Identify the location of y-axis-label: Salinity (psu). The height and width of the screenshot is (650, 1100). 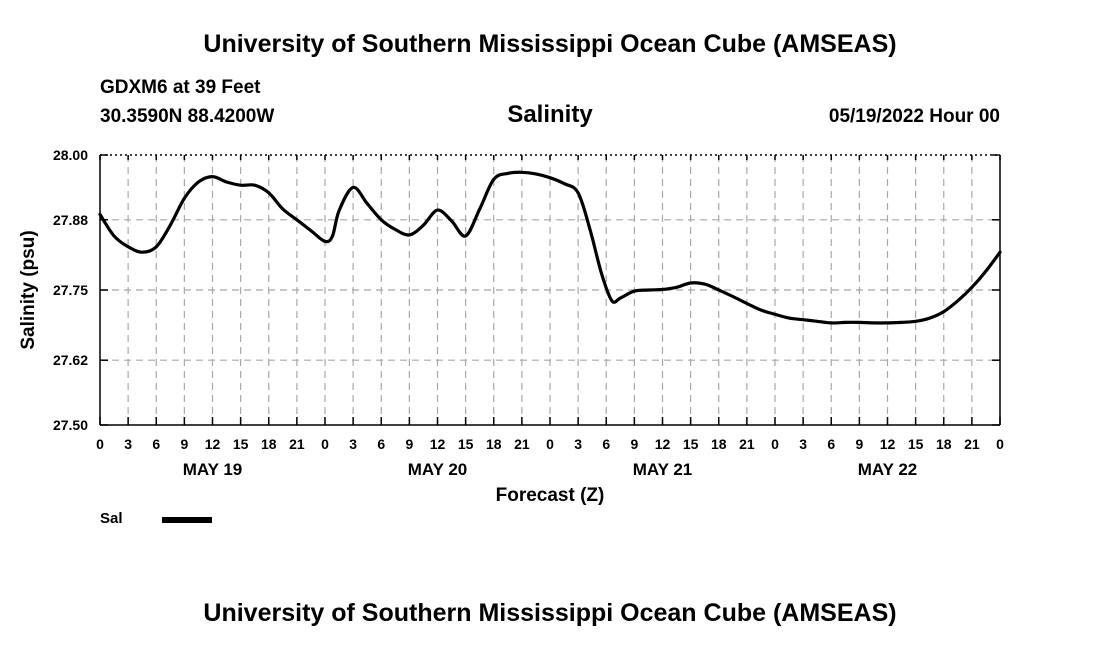
(28, 289).